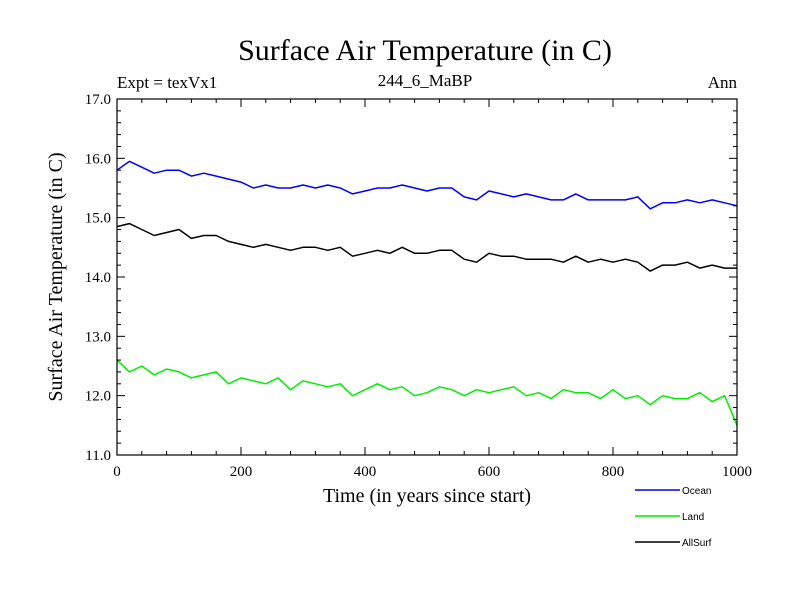 The height and width of the screenshot is (600, 800). I want to click on legend: Ocean Land AllSurf, so click(673, 517).